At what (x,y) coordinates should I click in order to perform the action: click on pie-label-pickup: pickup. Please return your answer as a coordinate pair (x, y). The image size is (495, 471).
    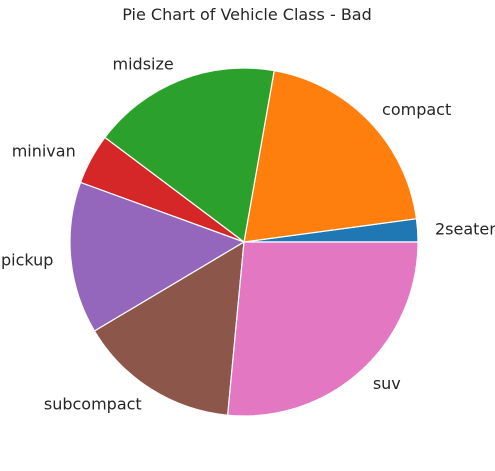
    Looking at the image, I should click on (27, 259).